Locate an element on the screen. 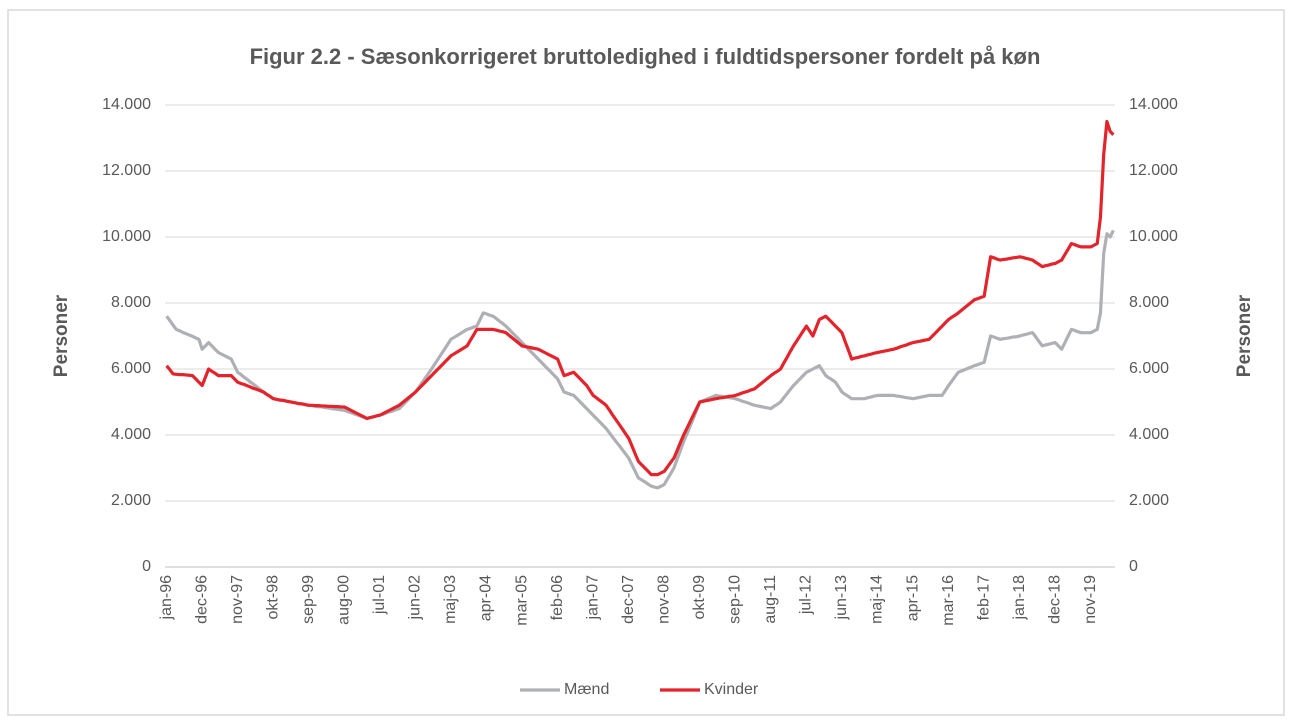  y-tick-label: 4.000 is located at coordinates (131, 434).